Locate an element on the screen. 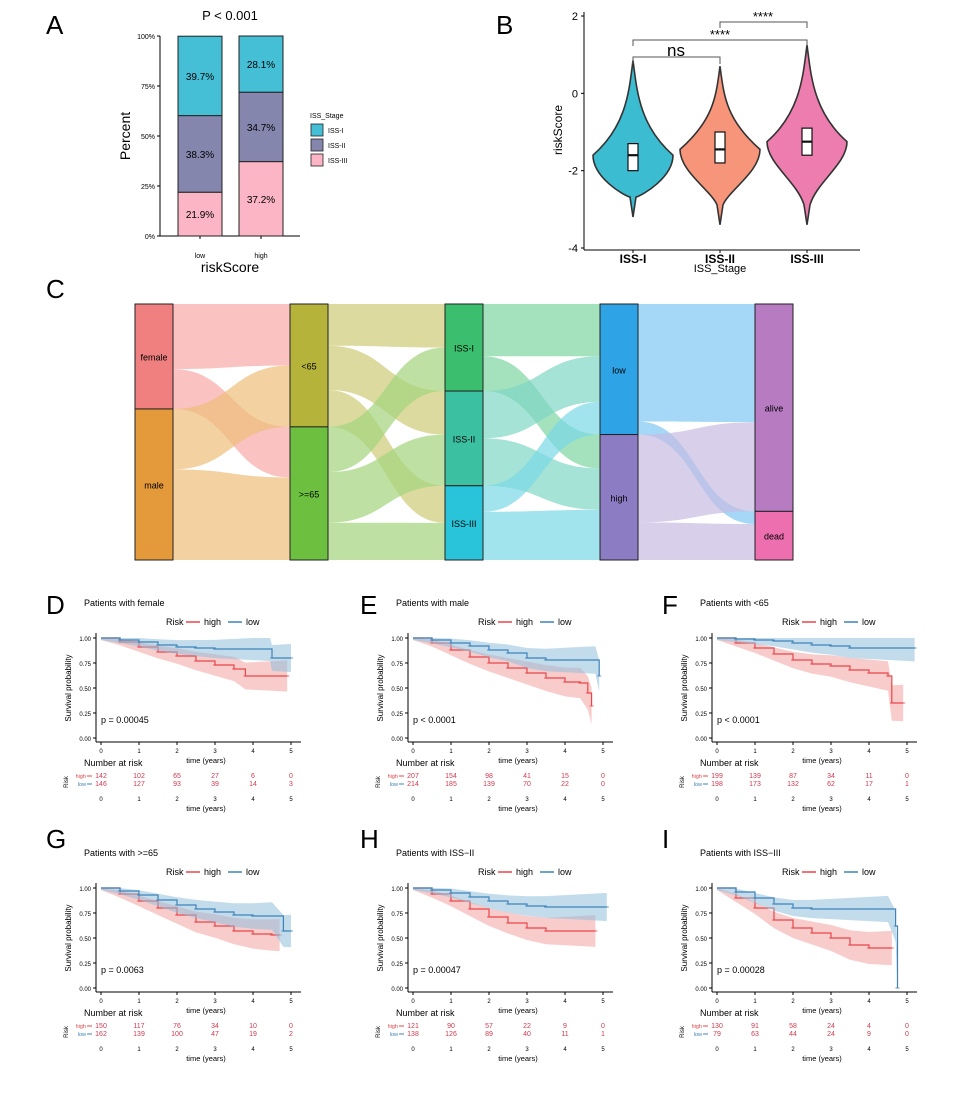 This screenshot has width=974, height=1096. risk-count: 126 is located at coordinates (451, 1034).